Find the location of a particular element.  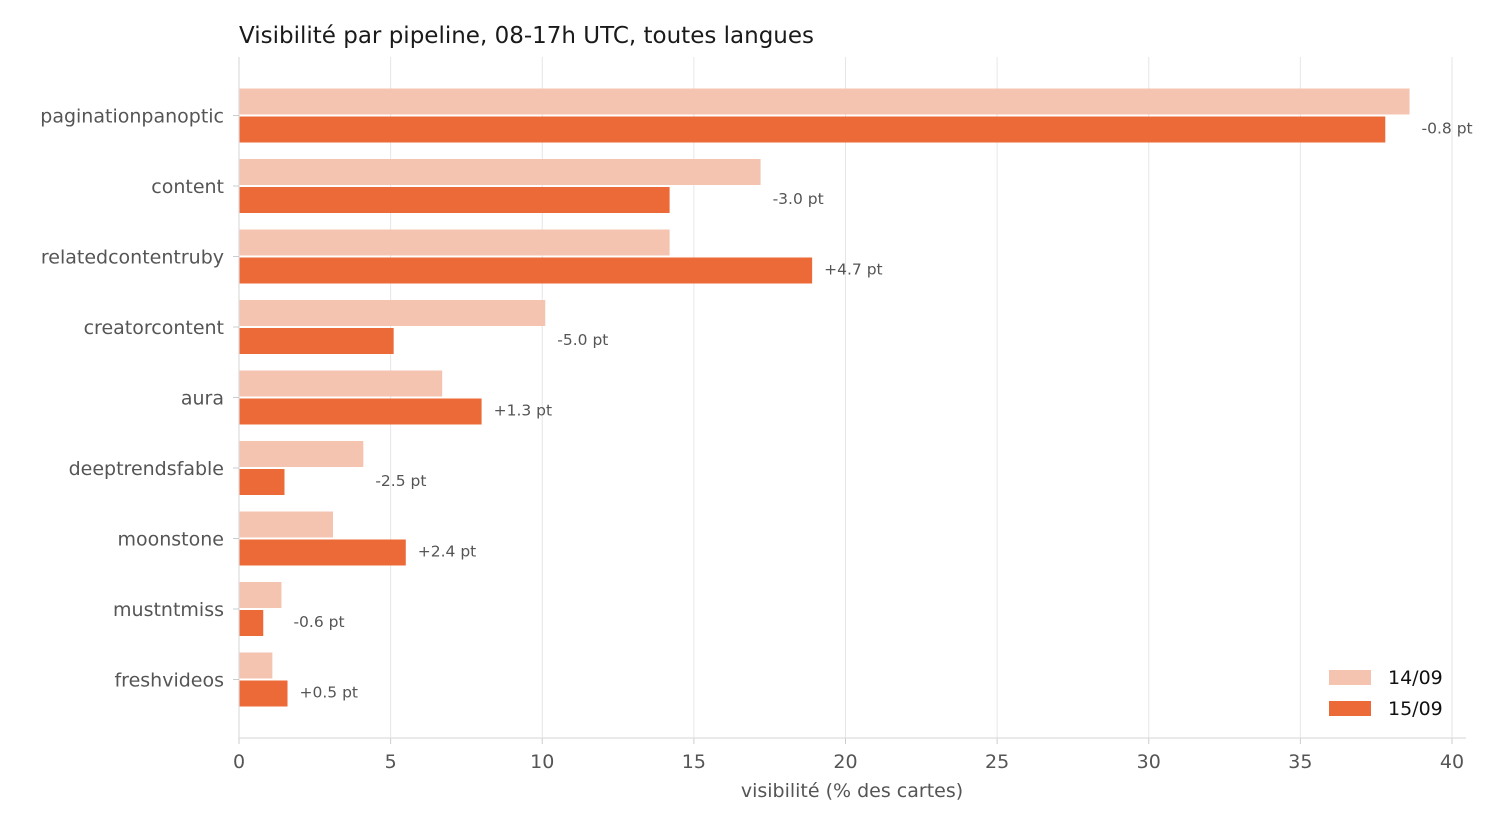

category-label: content is located at coordinates (187, 187).